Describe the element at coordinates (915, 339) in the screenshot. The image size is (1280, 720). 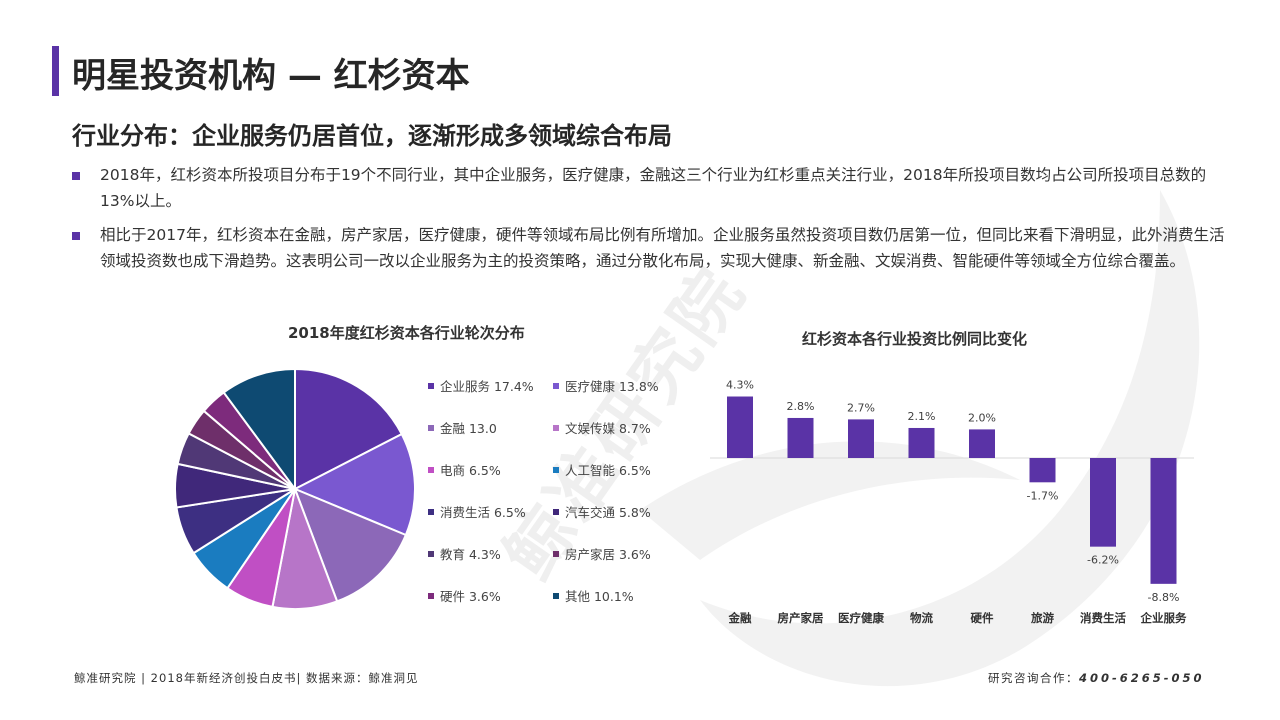
I see `bar-chart-title: 红杉资本各行业投资比例同比变化` at that location.